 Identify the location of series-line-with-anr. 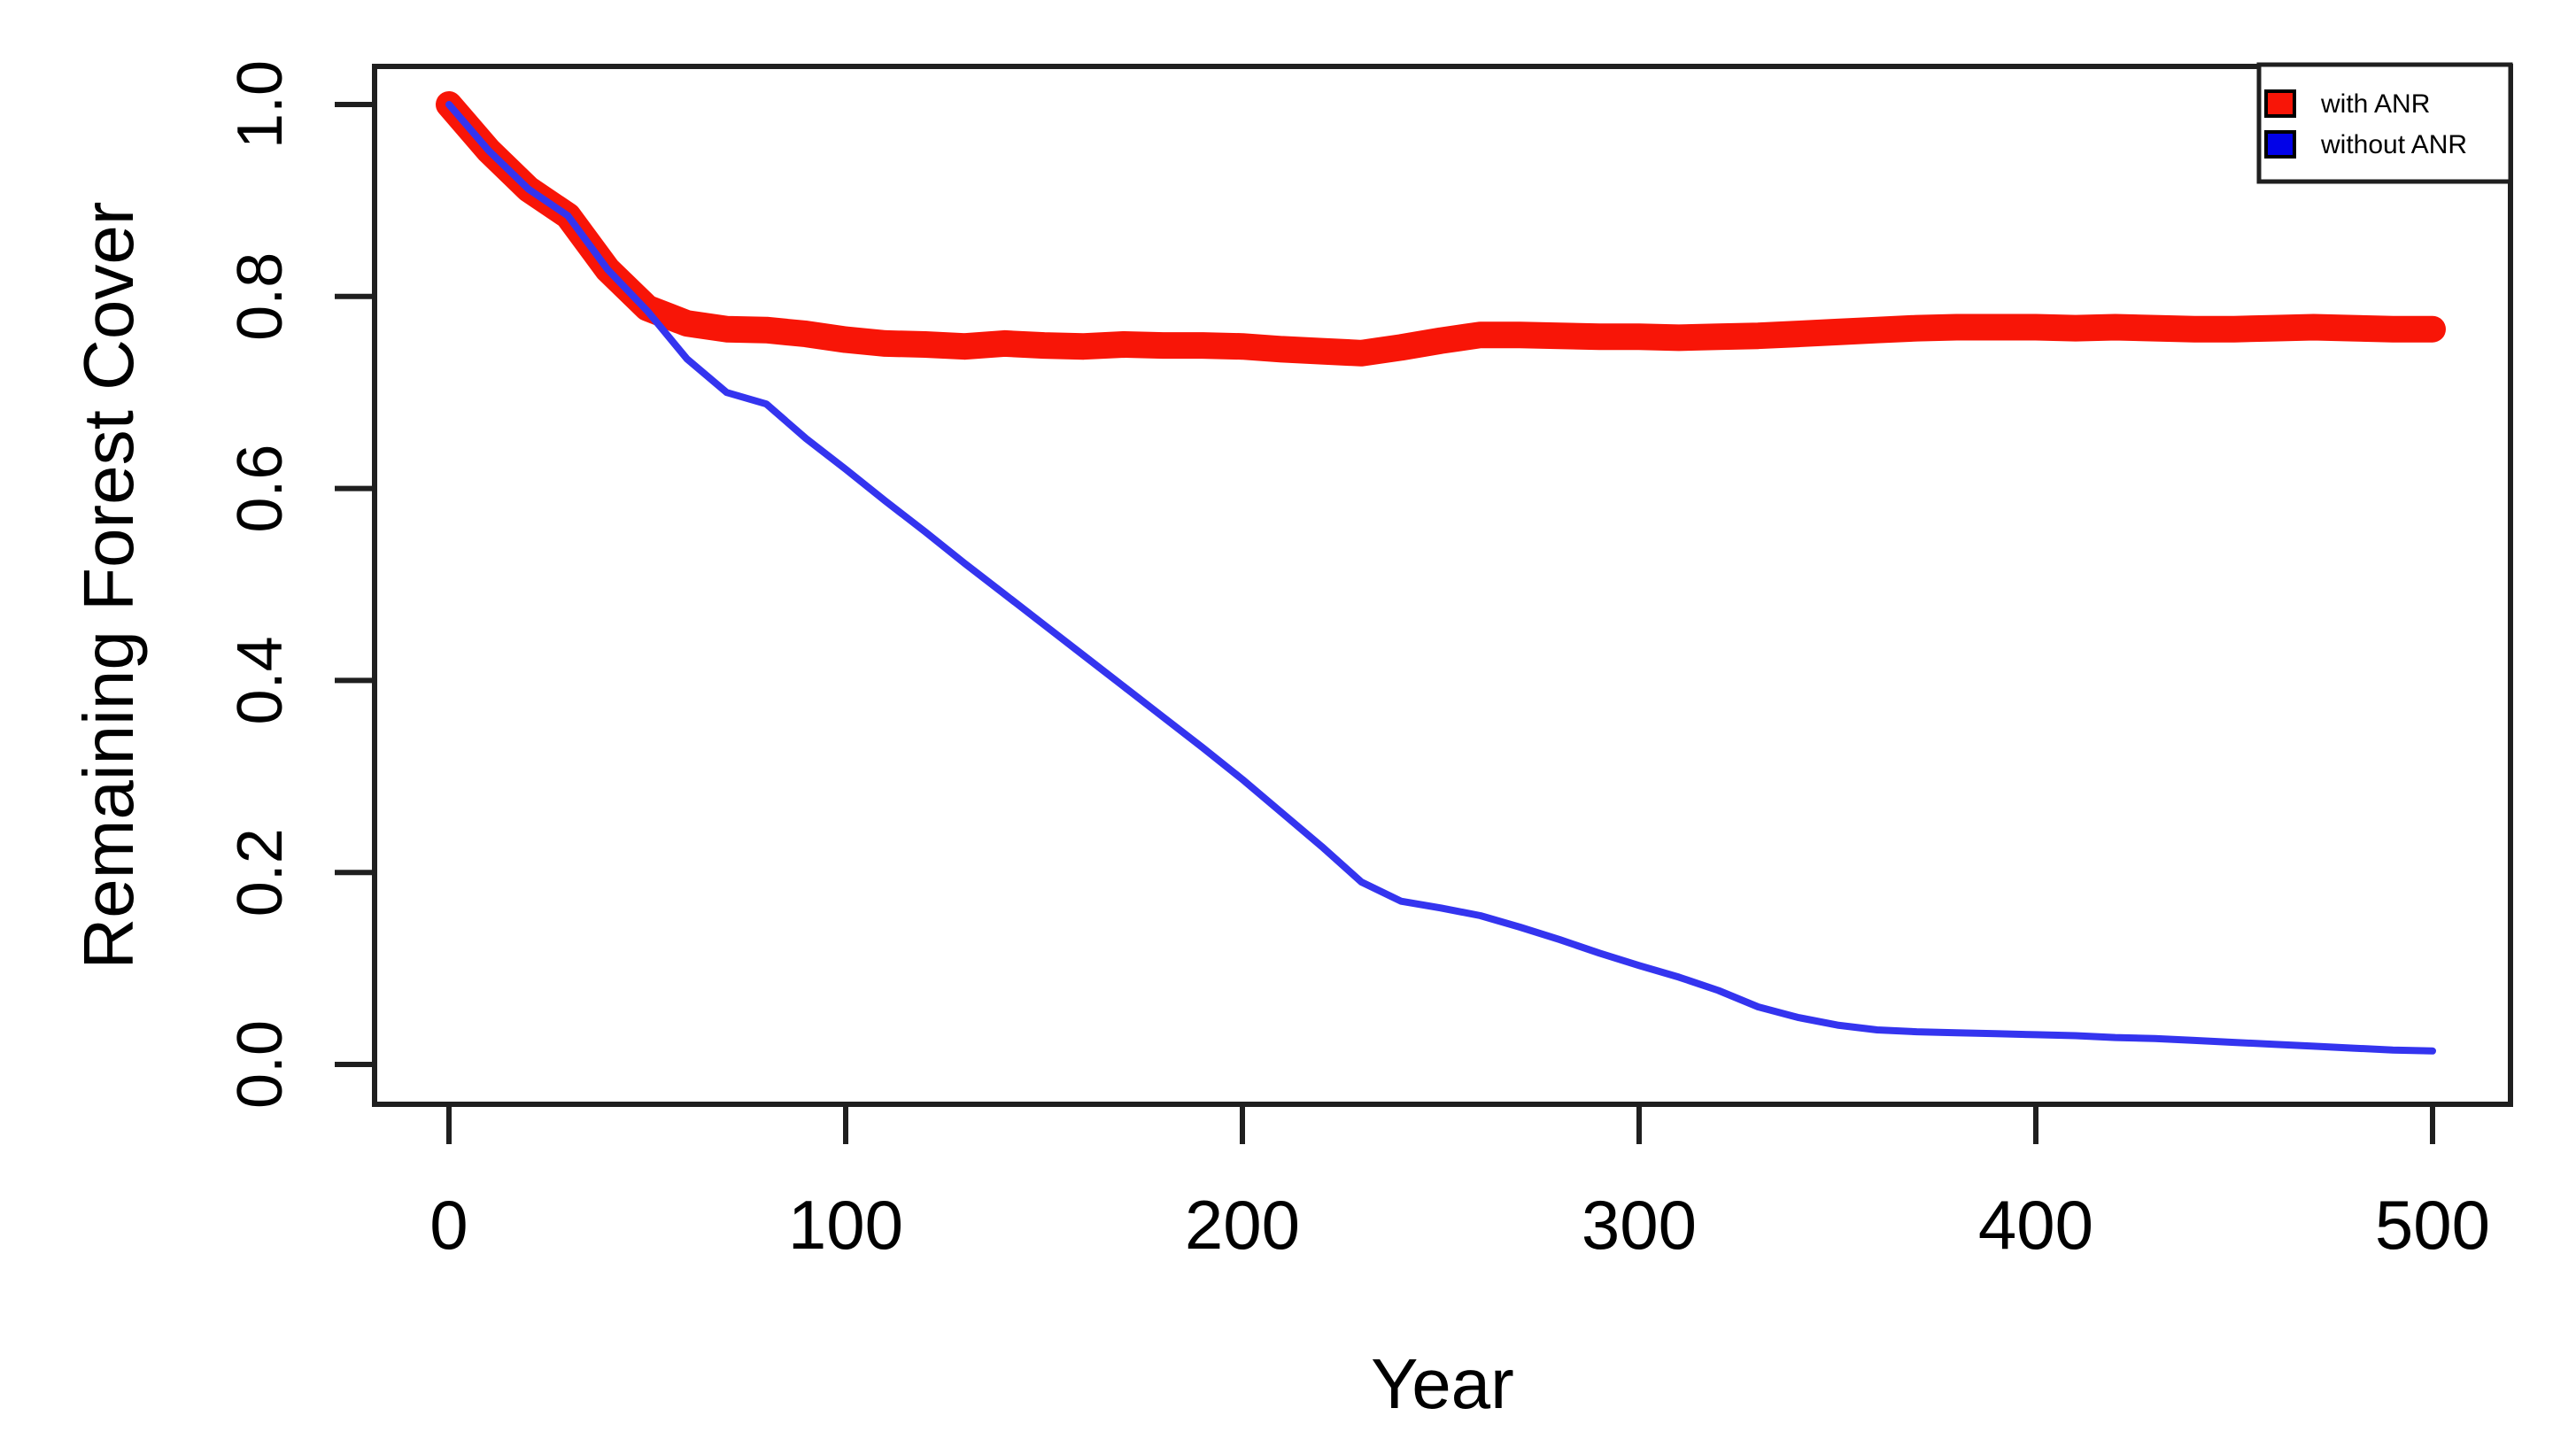
(1441, 229).